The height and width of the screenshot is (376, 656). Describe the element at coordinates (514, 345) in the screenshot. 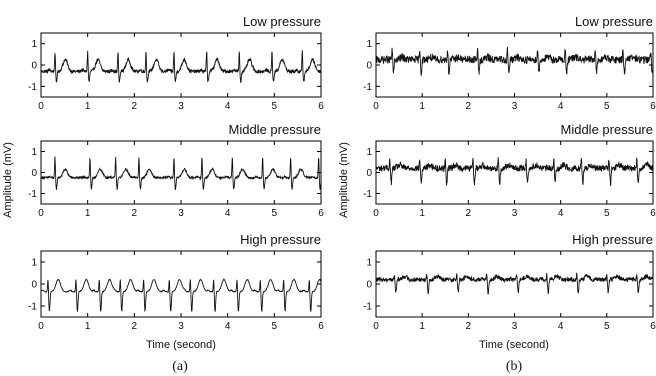

I see `x-axis-label-right: Time (second)` at that location.